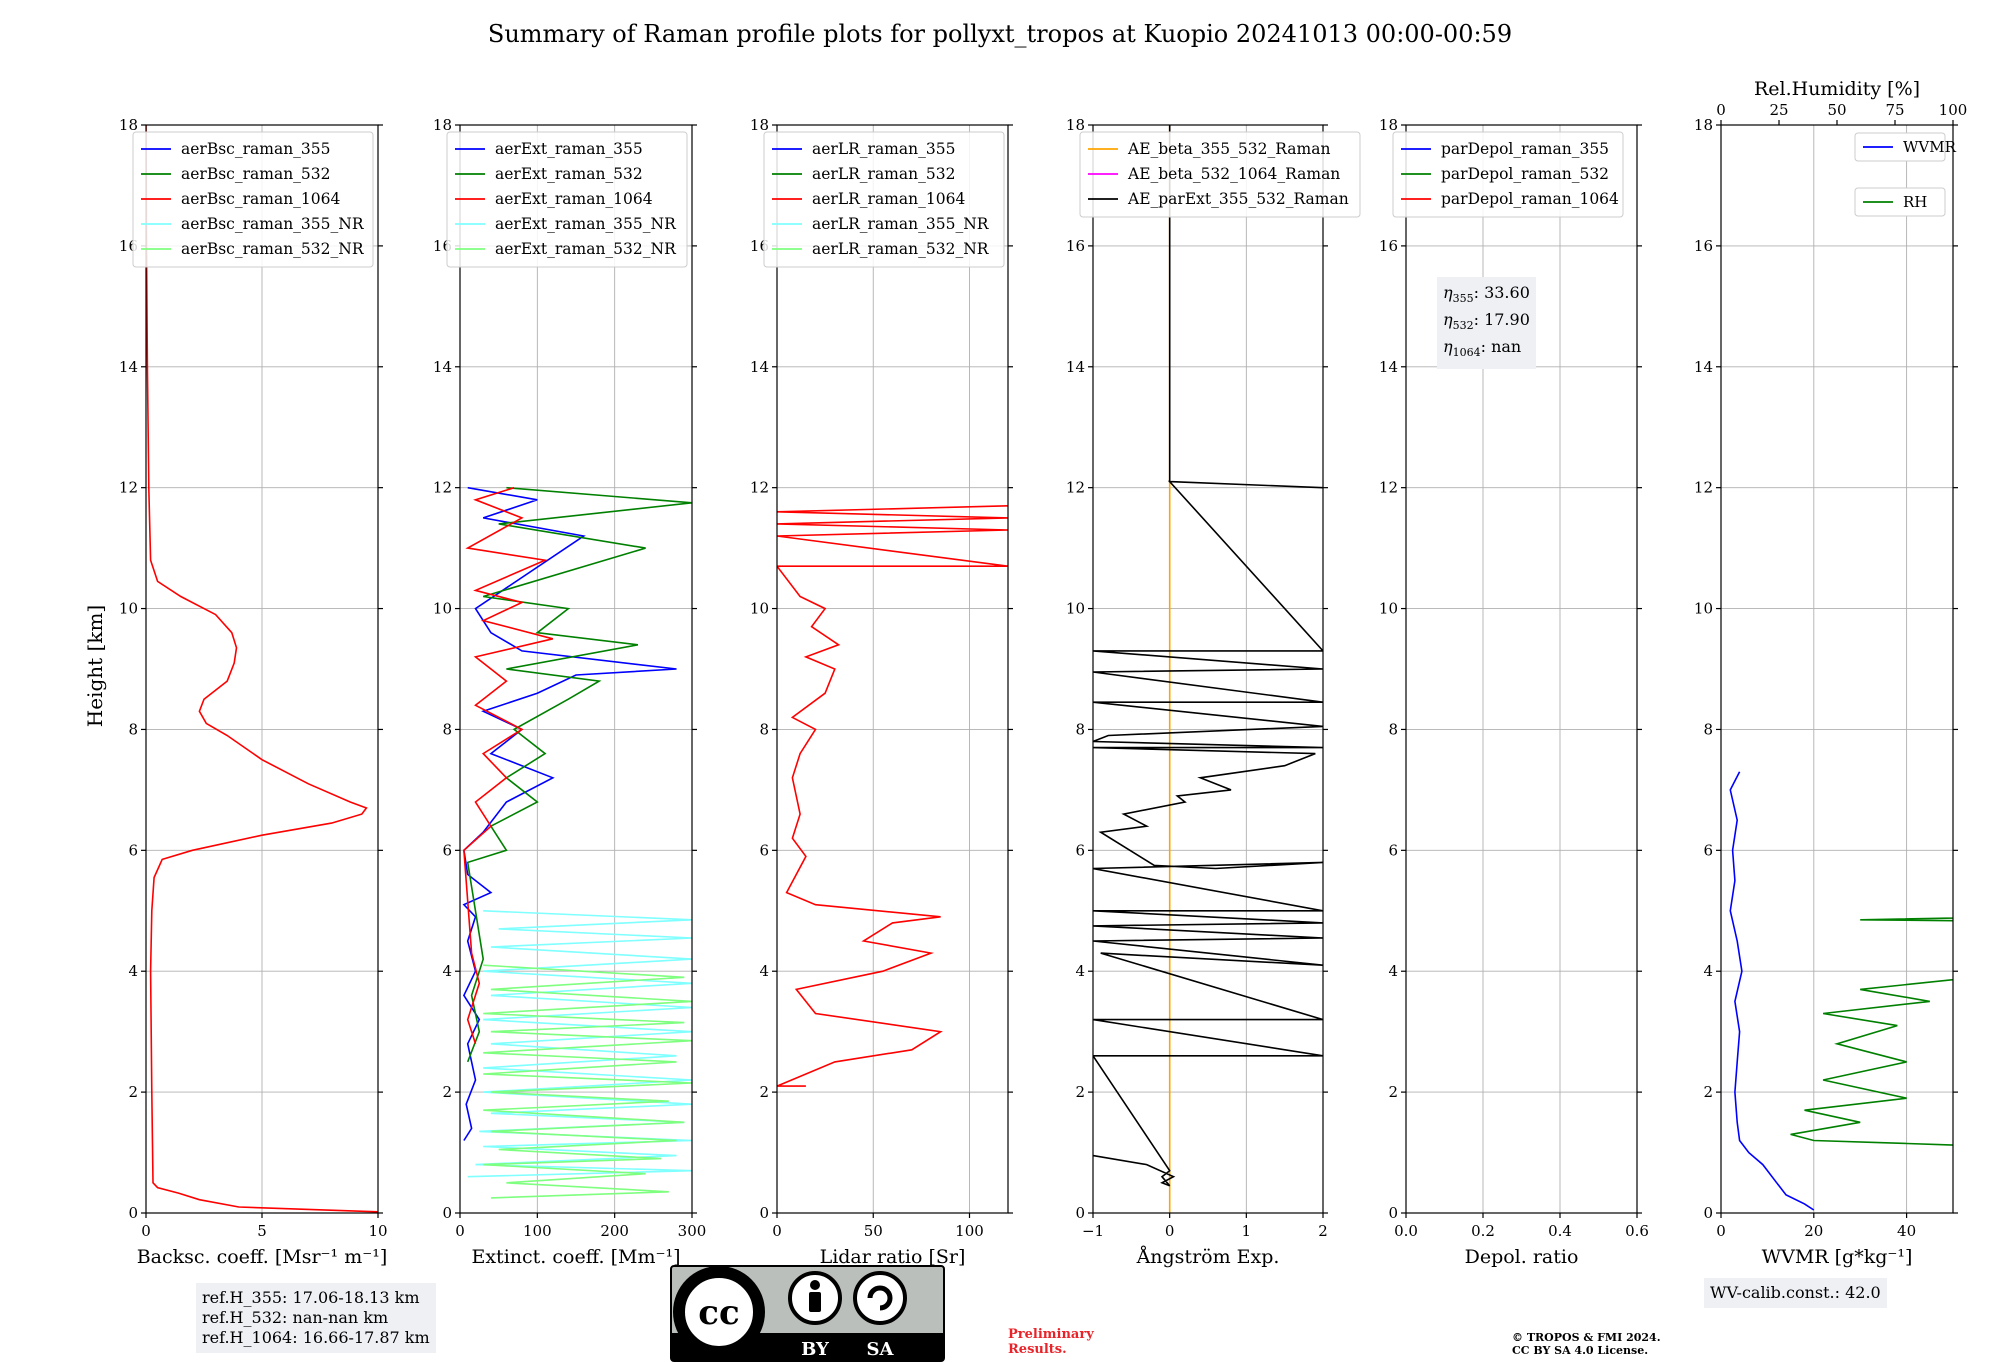  Describe the element at coordinates (569, 174) in the screenshot. I see `legend-label: aerExt_raman_532` at that location.